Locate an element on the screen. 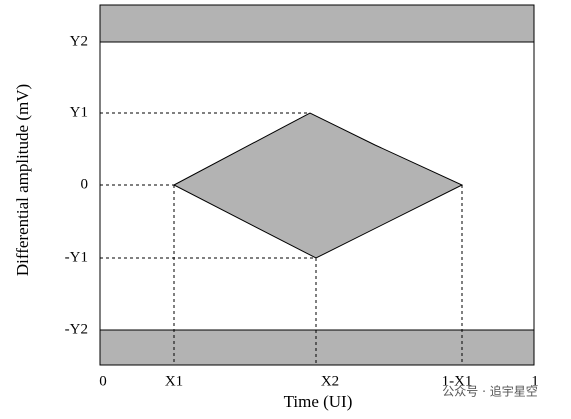  y-tick-label: Y1 is located at coordinates (79, 112).